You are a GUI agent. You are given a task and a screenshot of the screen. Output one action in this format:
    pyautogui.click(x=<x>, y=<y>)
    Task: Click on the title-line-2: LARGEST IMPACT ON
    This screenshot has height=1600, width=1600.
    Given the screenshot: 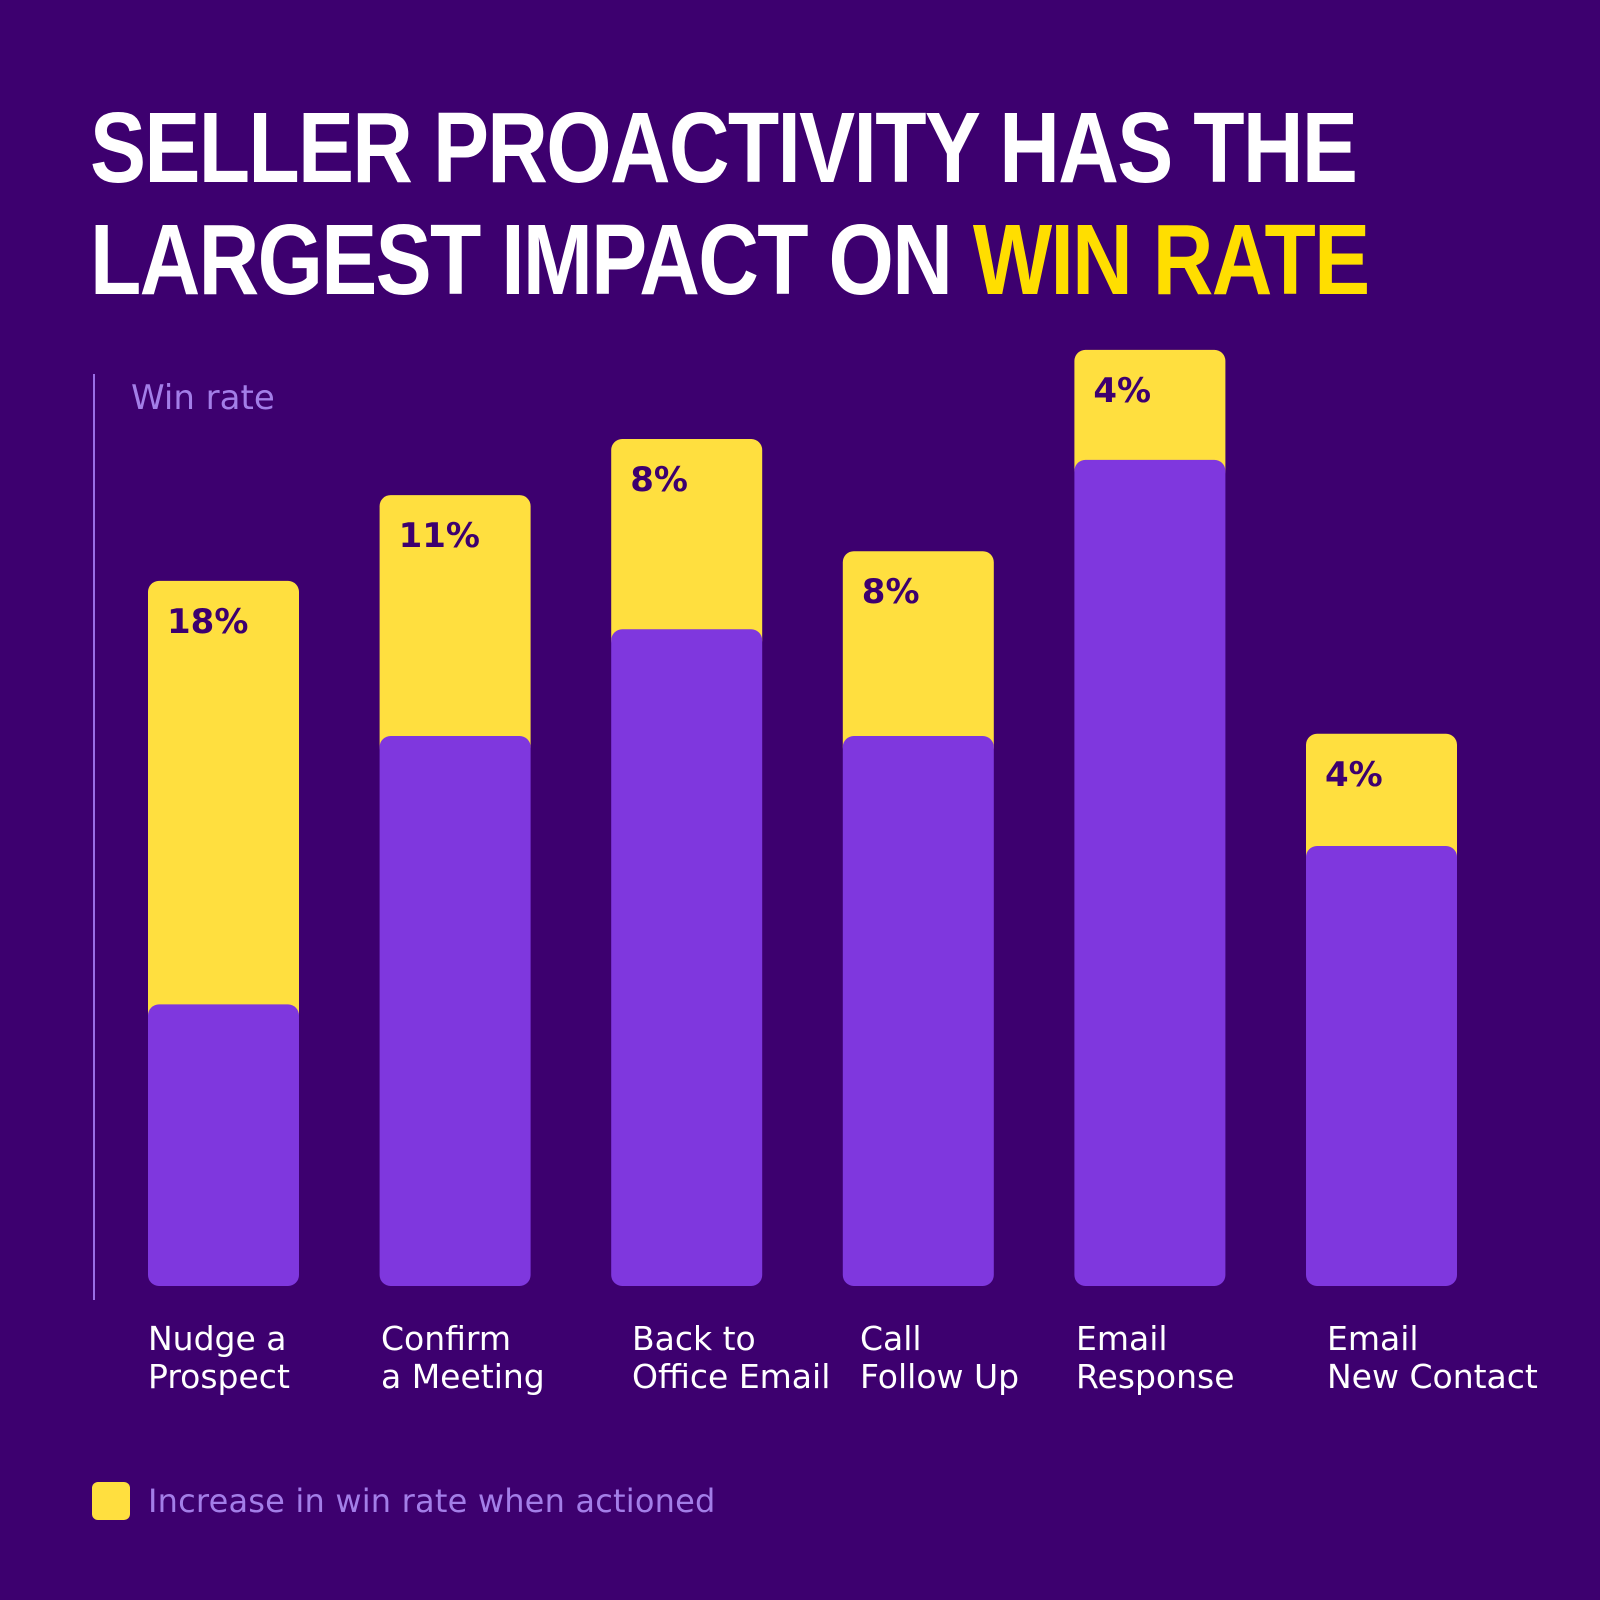 What is the action you would take?
    pyautogui.click(x=531, y=260)
    